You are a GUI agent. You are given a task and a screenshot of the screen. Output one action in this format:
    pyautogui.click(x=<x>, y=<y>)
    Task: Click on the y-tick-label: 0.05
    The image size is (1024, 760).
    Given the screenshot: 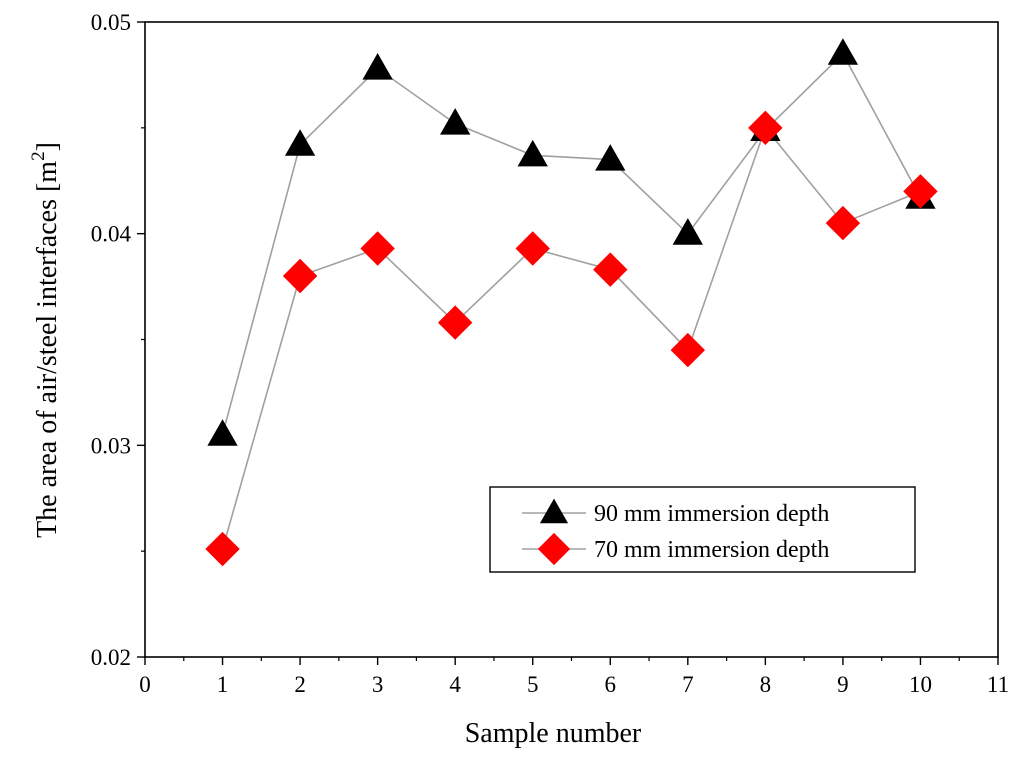 What is the action you would take?
    pyautogui.click(x=111, y=22)
    